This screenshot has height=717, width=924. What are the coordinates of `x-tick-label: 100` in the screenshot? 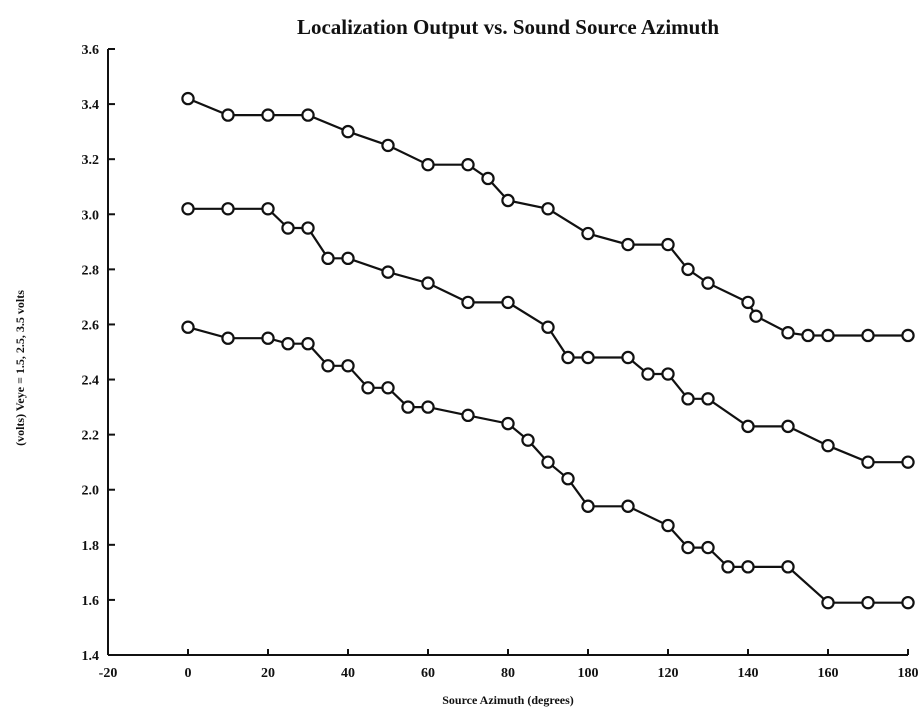 It's located at (588, 673).